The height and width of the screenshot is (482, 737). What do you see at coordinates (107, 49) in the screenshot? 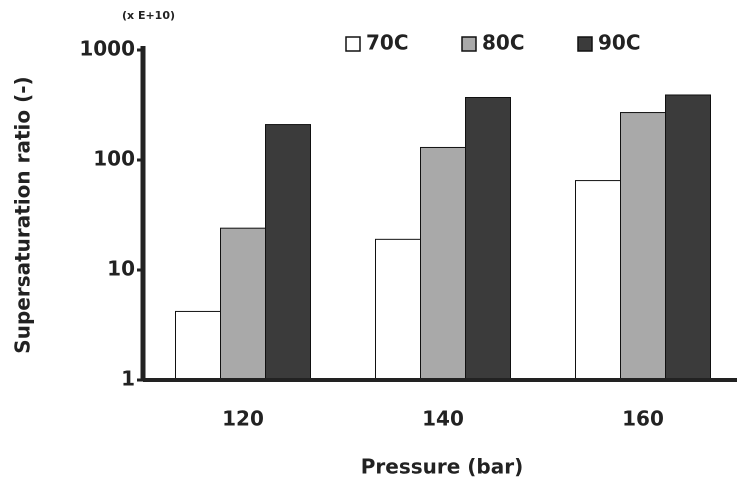
I see `y-tick-label: 1000` at bounding box center [107, 49].